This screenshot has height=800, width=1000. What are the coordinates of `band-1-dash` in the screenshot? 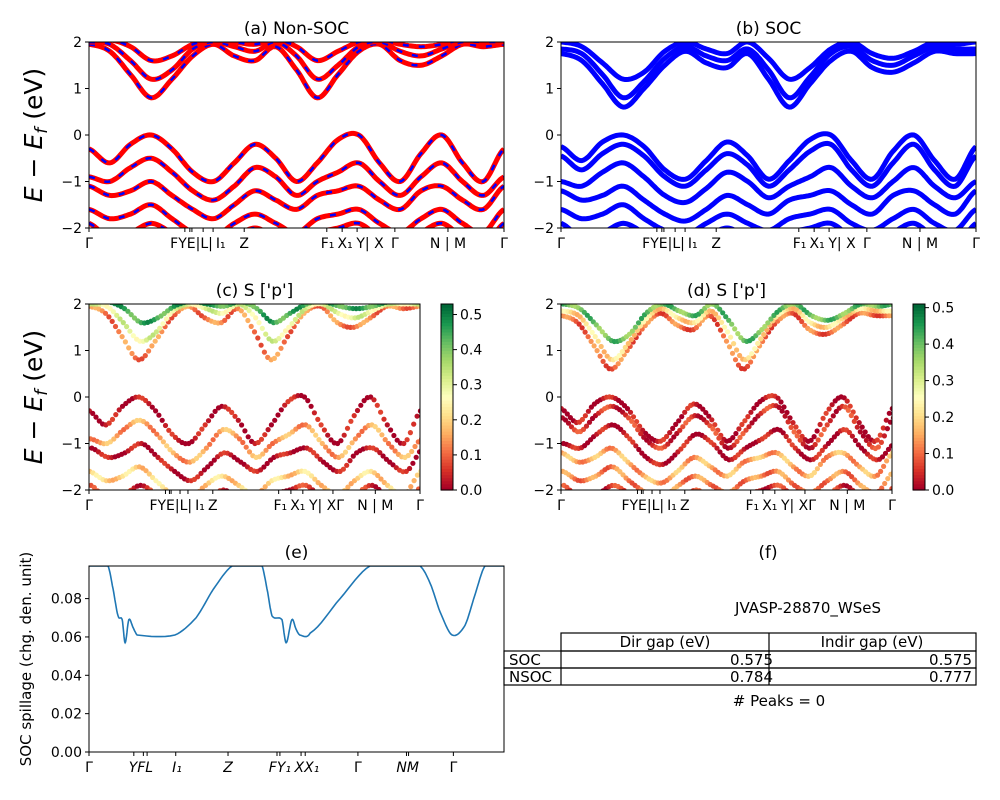 It's located at (296, 61).